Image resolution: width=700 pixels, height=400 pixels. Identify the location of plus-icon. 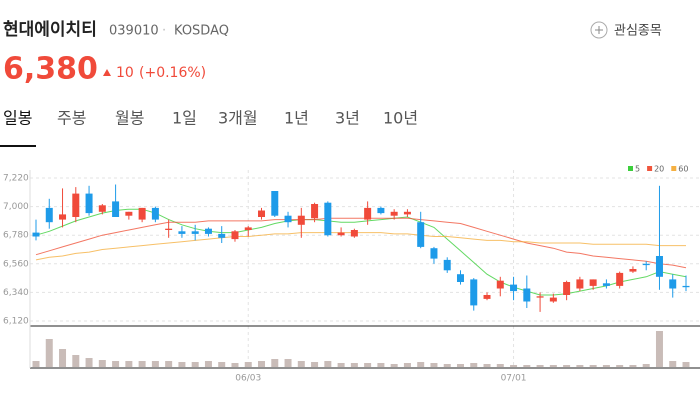
(599, 30).